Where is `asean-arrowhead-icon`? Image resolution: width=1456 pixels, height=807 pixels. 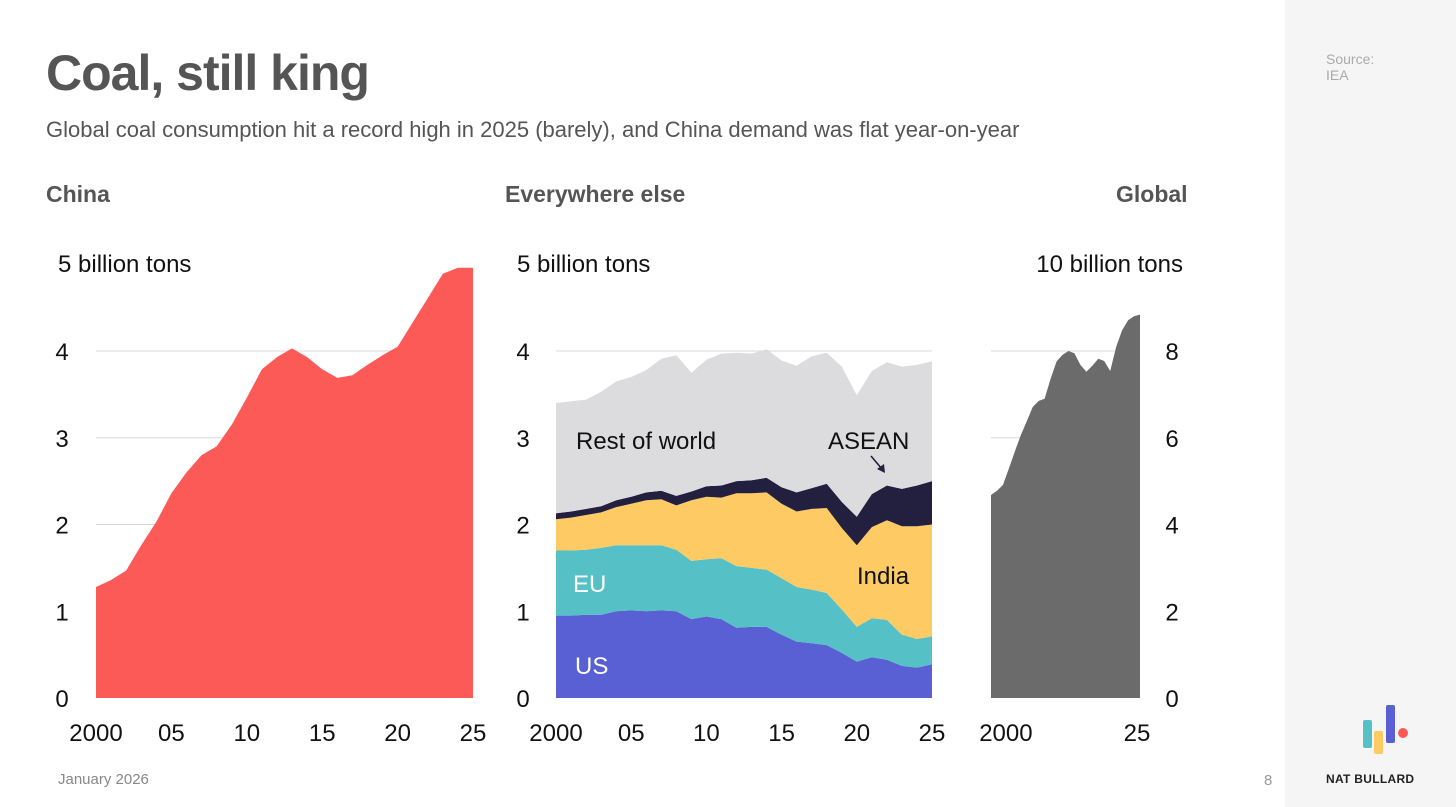 asean-arrowhead-icon is located at coordinates (881, 468).